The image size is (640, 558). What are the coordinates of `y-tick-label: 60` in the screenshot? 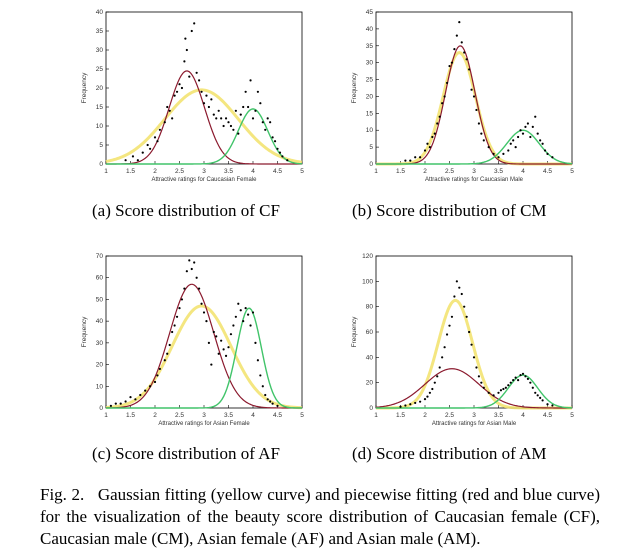 It's located at (100, 278).